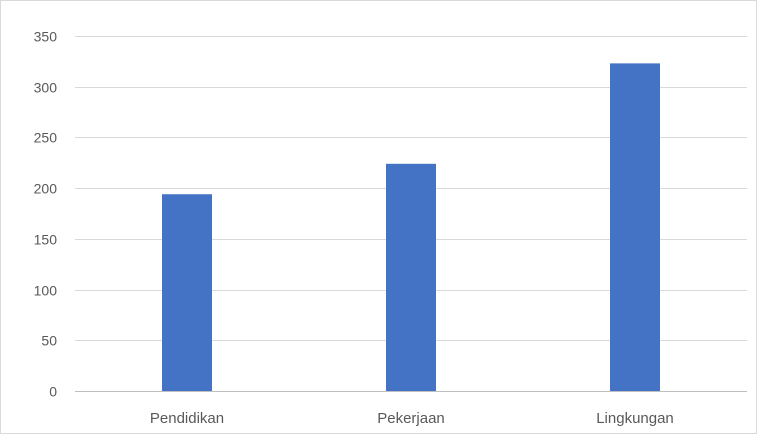  I want to click on x-category-label: Lingkungan, so click(635, 418).